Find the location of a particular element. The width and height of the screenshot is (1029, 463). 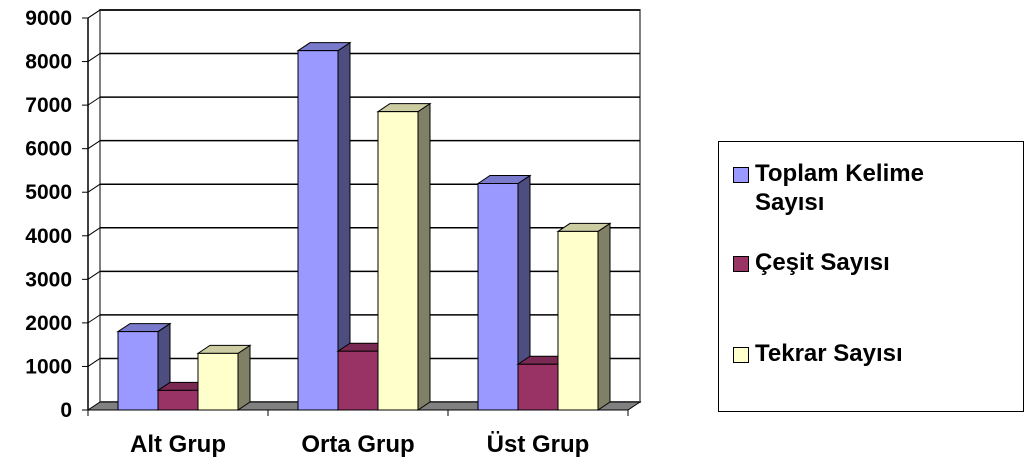

legend-item-toplam-kelime: Toplam Kelime Sayısı is located at coordinates (859, 188).